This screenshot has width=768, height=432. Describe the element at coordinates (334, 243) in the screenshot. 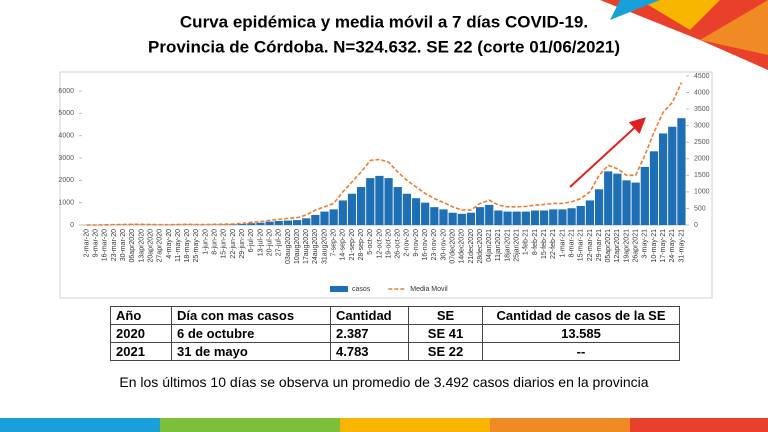

I see `x-tick-label: 7-sep-20` at that location.